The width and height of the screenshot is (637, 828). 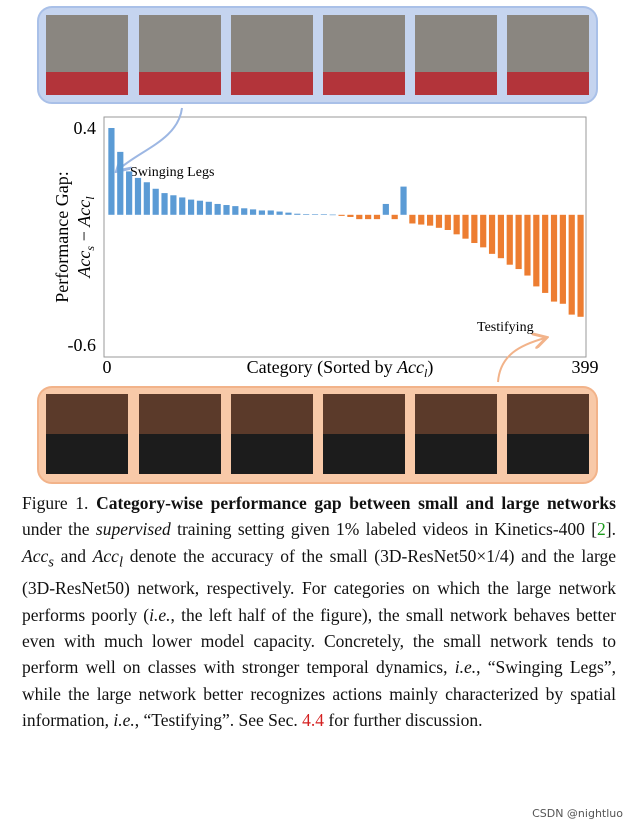 I want to click on watermark: CSDN @nightluo, so click(x=577, y=813).